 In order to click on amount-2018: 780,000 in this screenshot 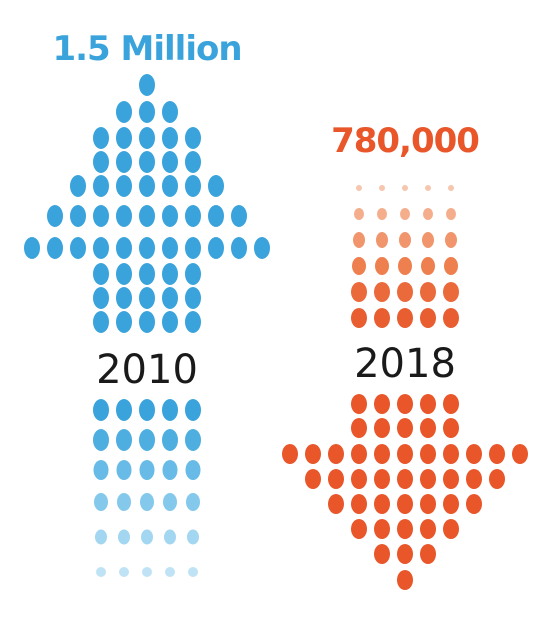, I will do `click(405, 141)`.